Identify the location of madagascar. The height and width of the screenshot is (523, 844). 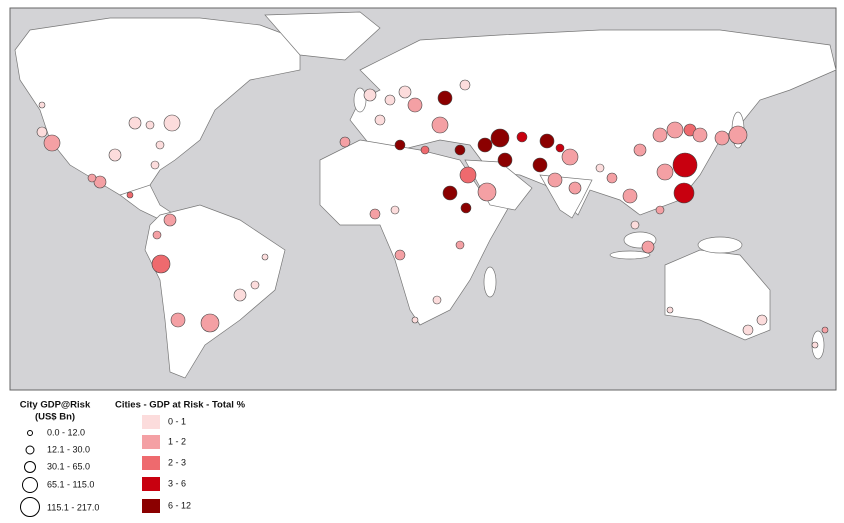
(490, 282).